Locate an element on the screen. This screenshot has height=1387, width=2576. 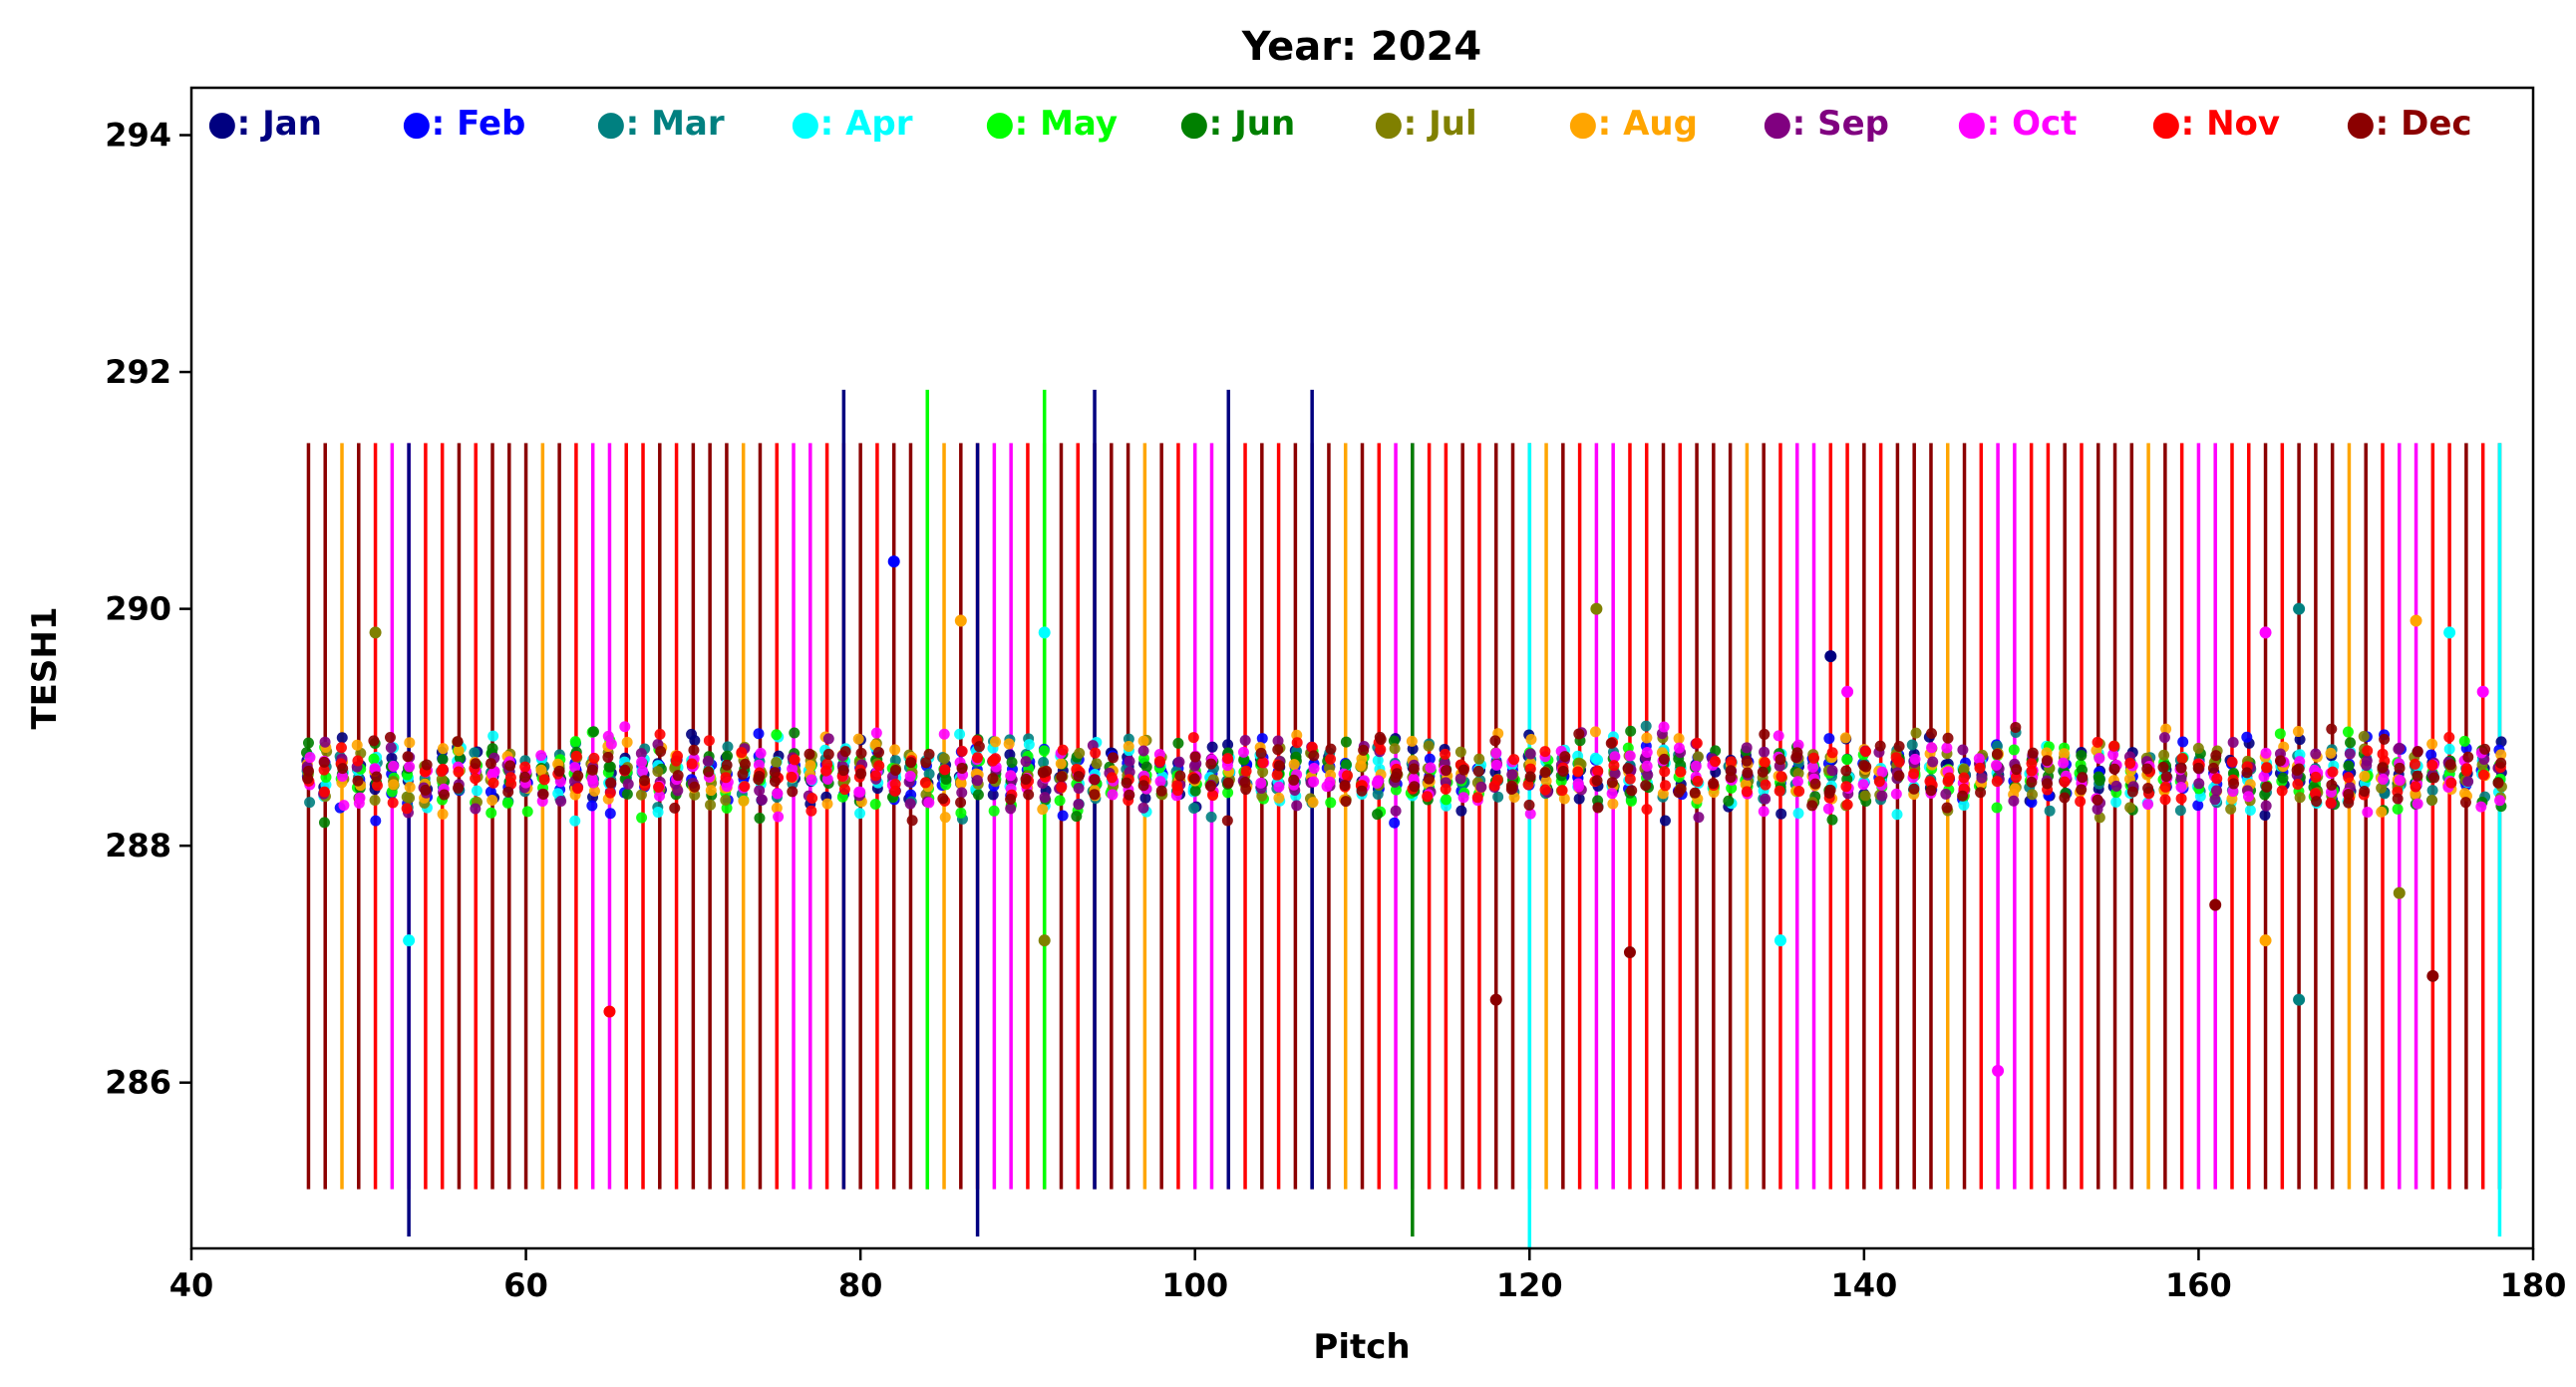
legend-item-mar: ●: Mar is located at coordinates (660, 124).